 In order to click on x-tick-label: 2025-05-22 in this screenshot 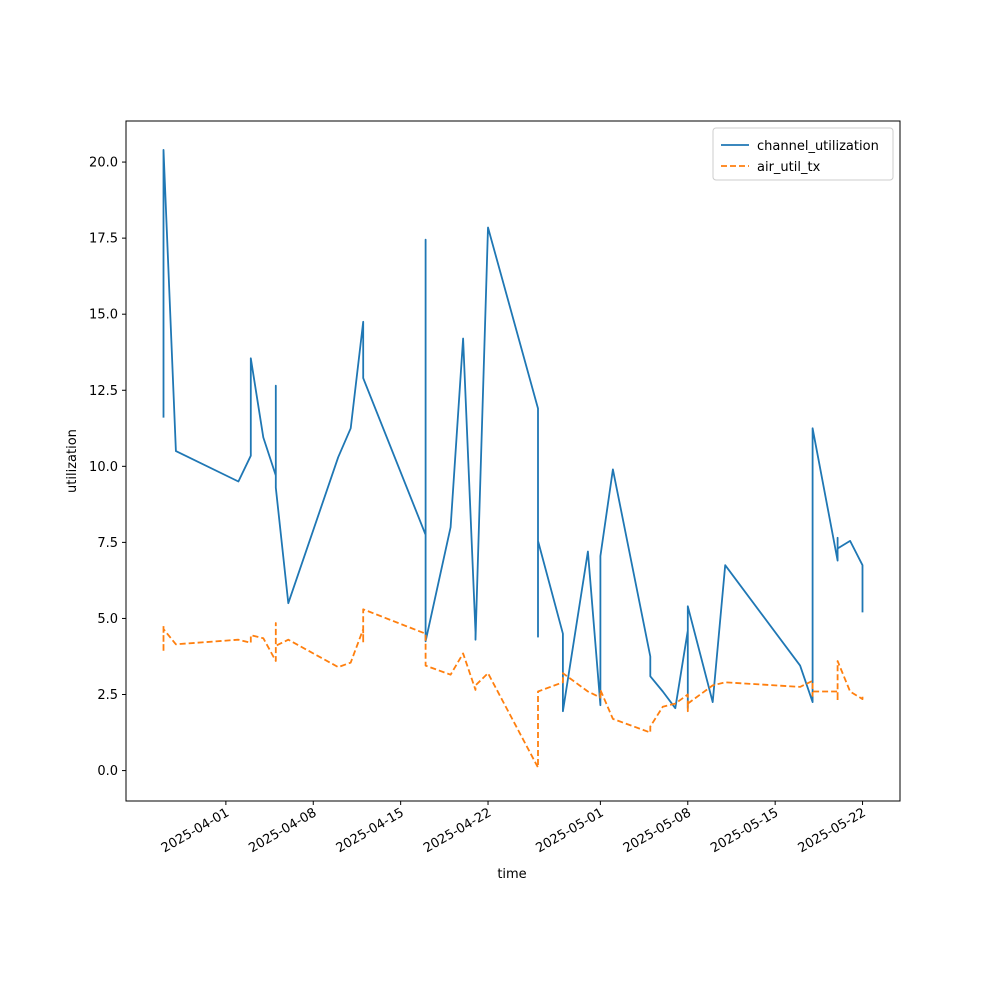, I will do `click(832, 830)`.